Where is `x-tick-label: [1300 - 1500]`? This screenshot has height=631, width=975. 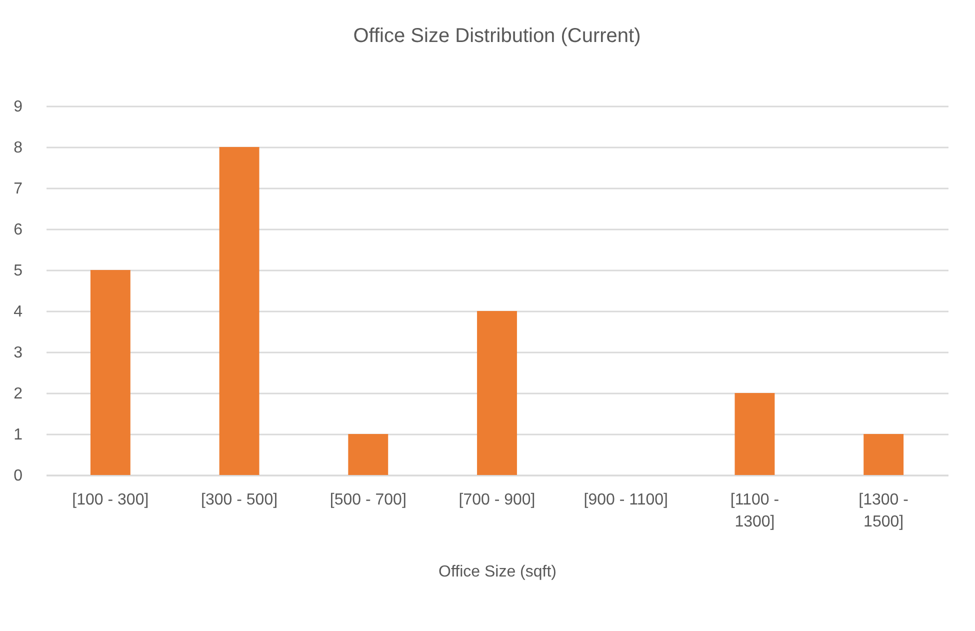 x-tick-label: [1300 - 1500] is located at coordinates (883, 511).